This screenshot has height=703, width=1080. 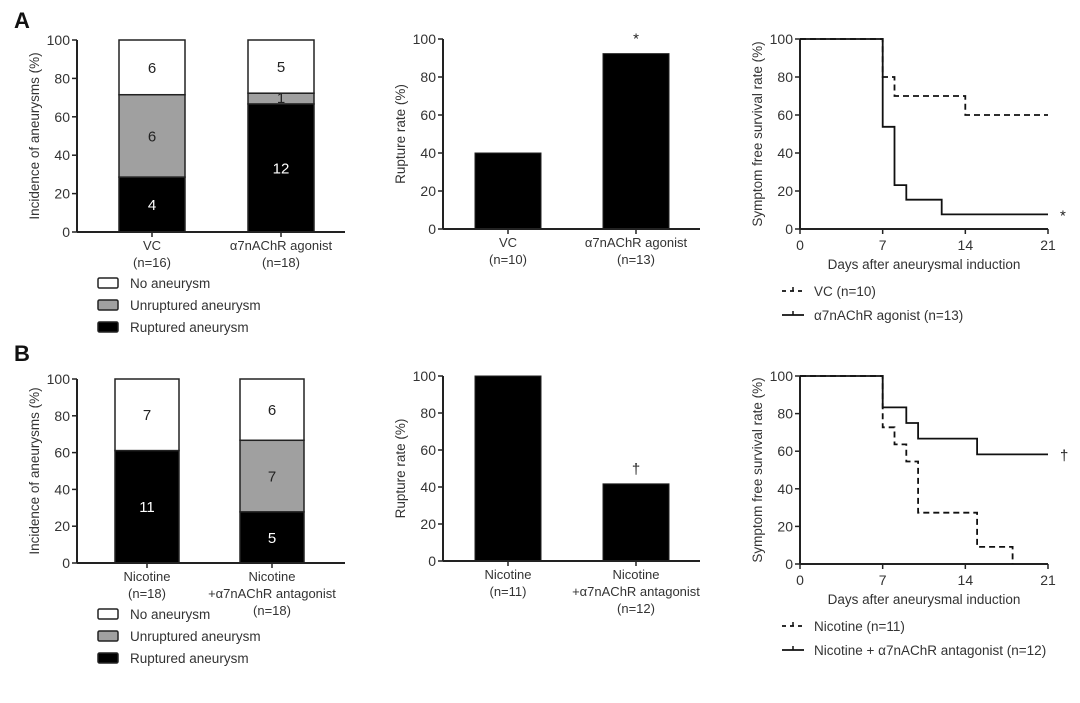 What do you see at coordinates (845, 291) in the screenshot?
I see `legend-label: VC (n=10)` at bounding box center [845, 291].